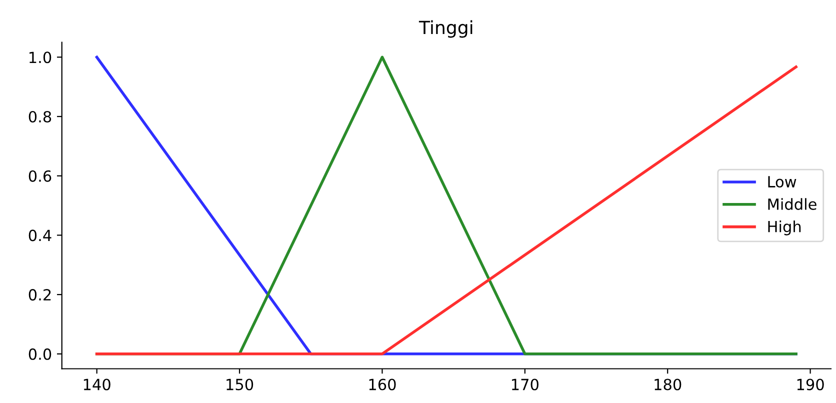  Describe the element at coordinates (41, 58) in the screenshot. I see `y-tick-label: 1.0` at that location.